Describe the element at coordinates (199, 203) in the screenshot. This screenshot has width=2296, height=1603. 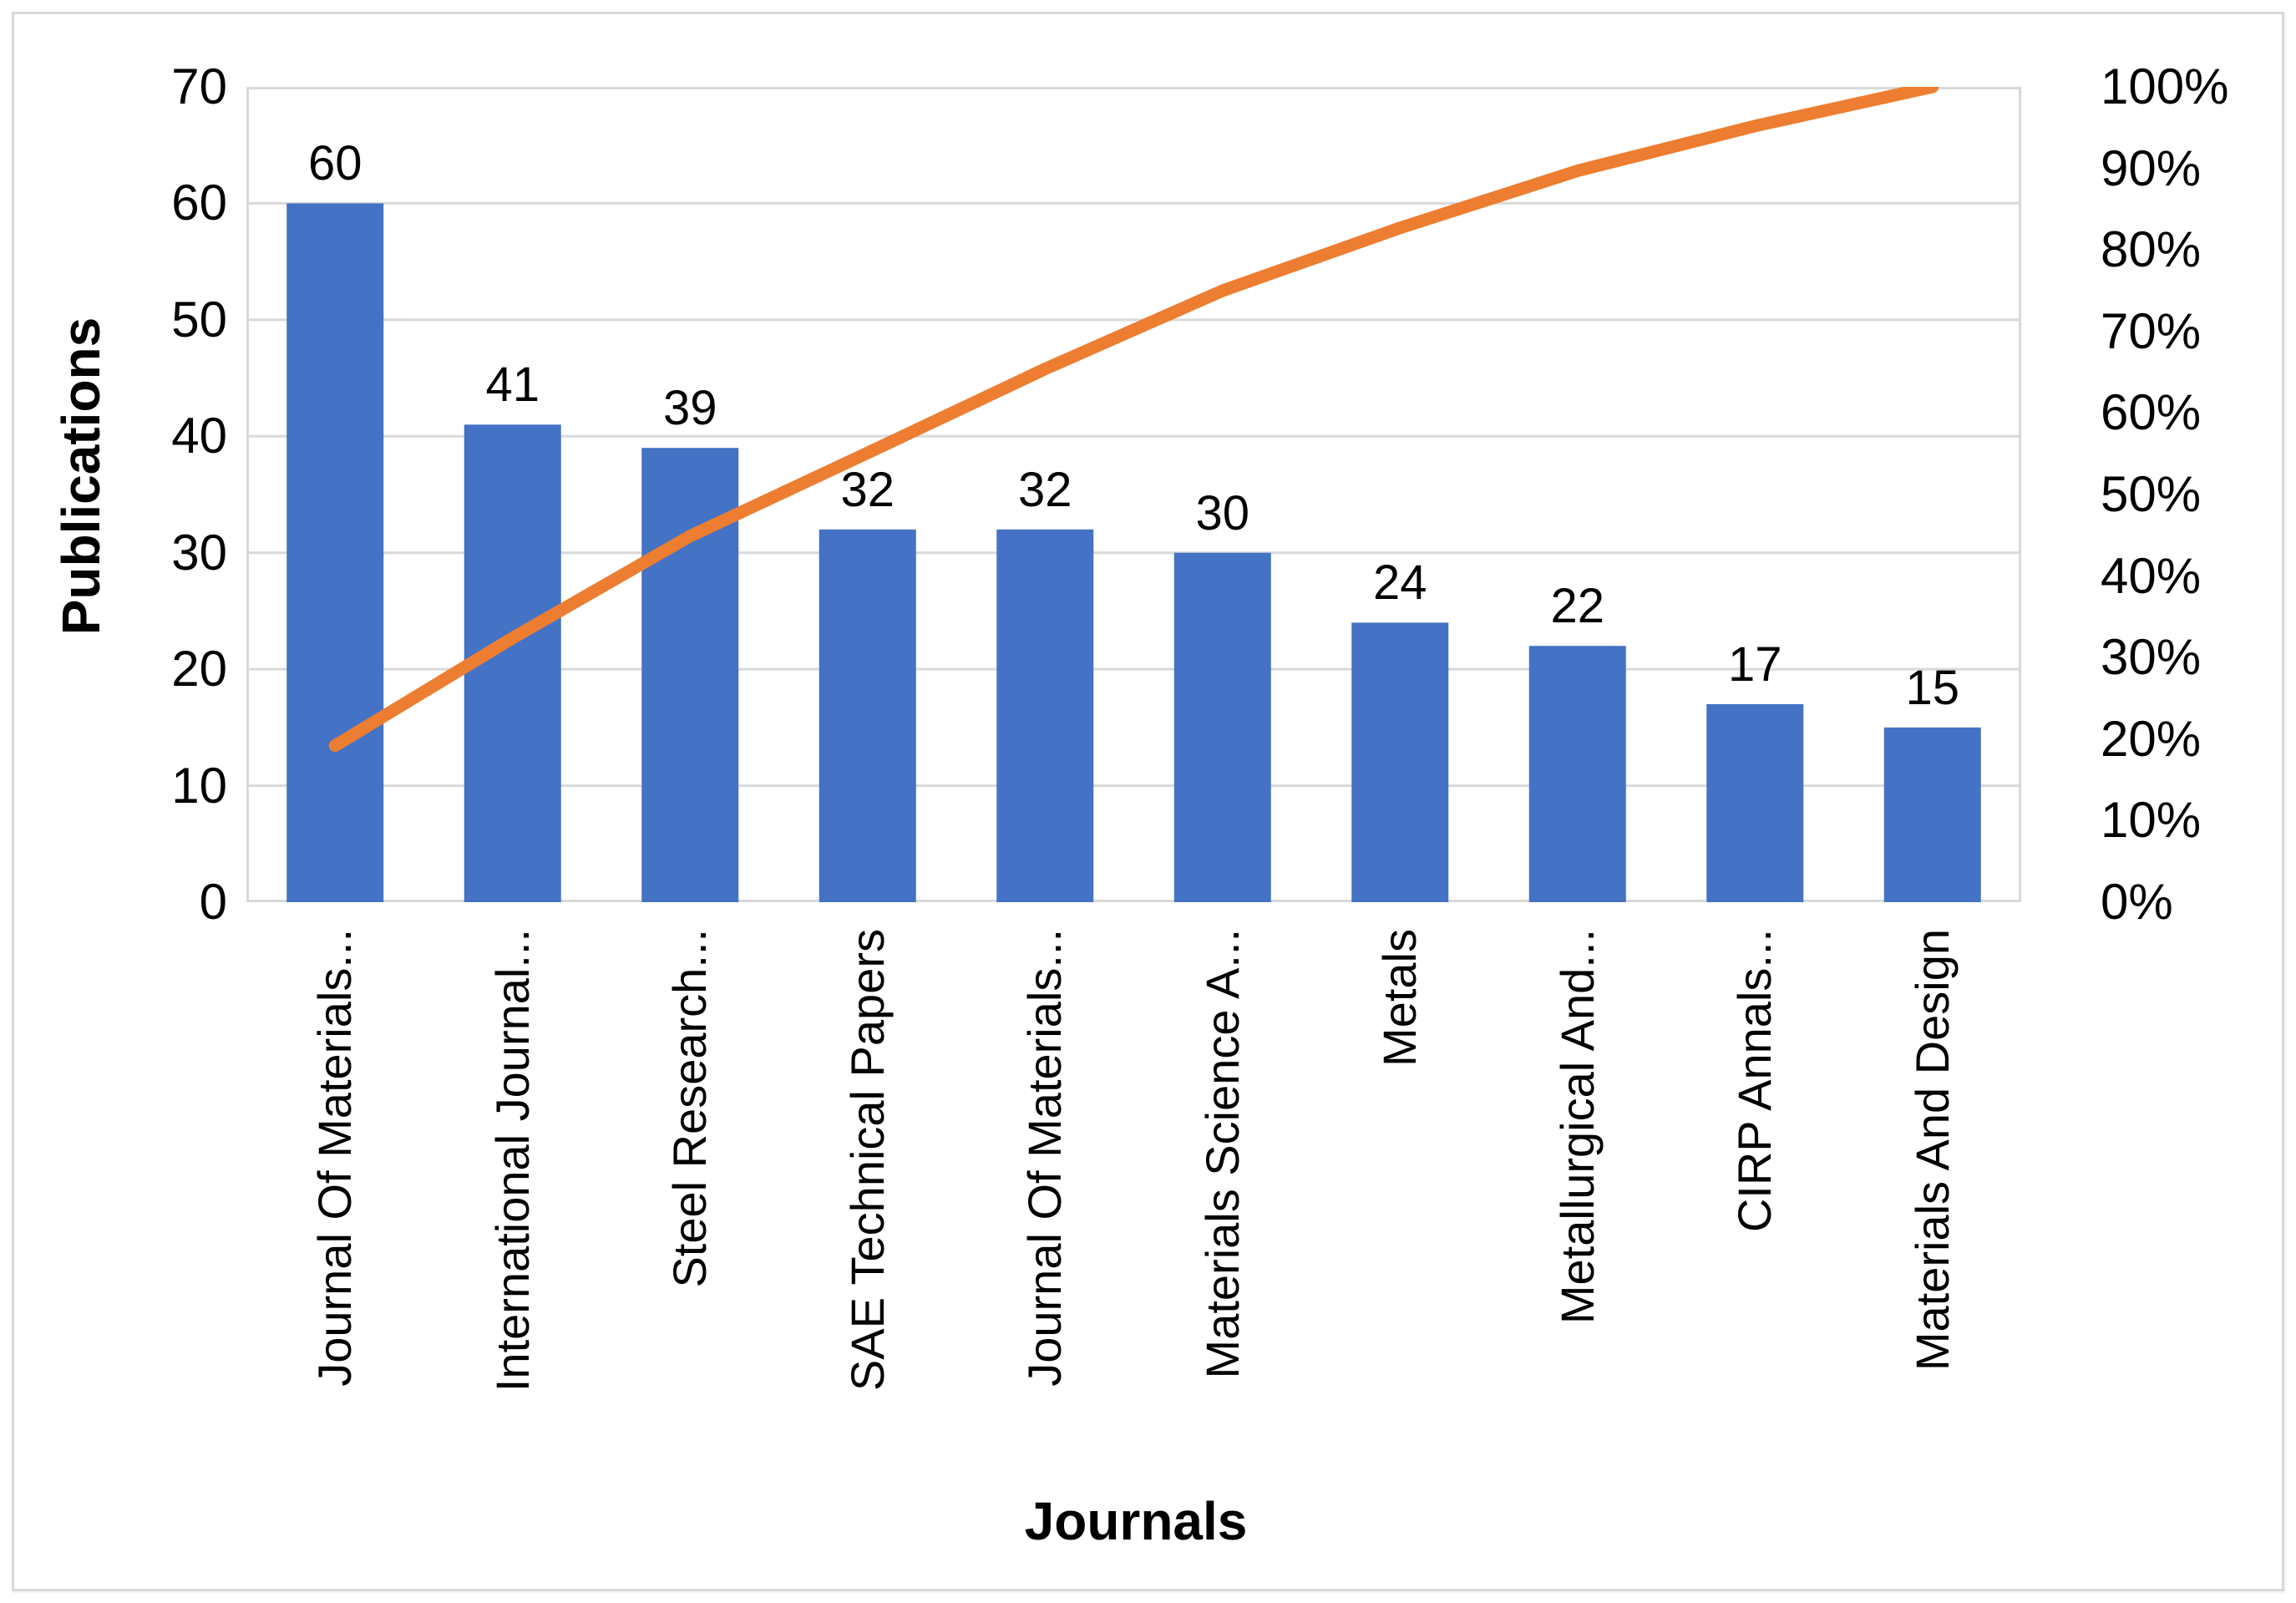
I see `left-axis-tick-60: 60` at that location.